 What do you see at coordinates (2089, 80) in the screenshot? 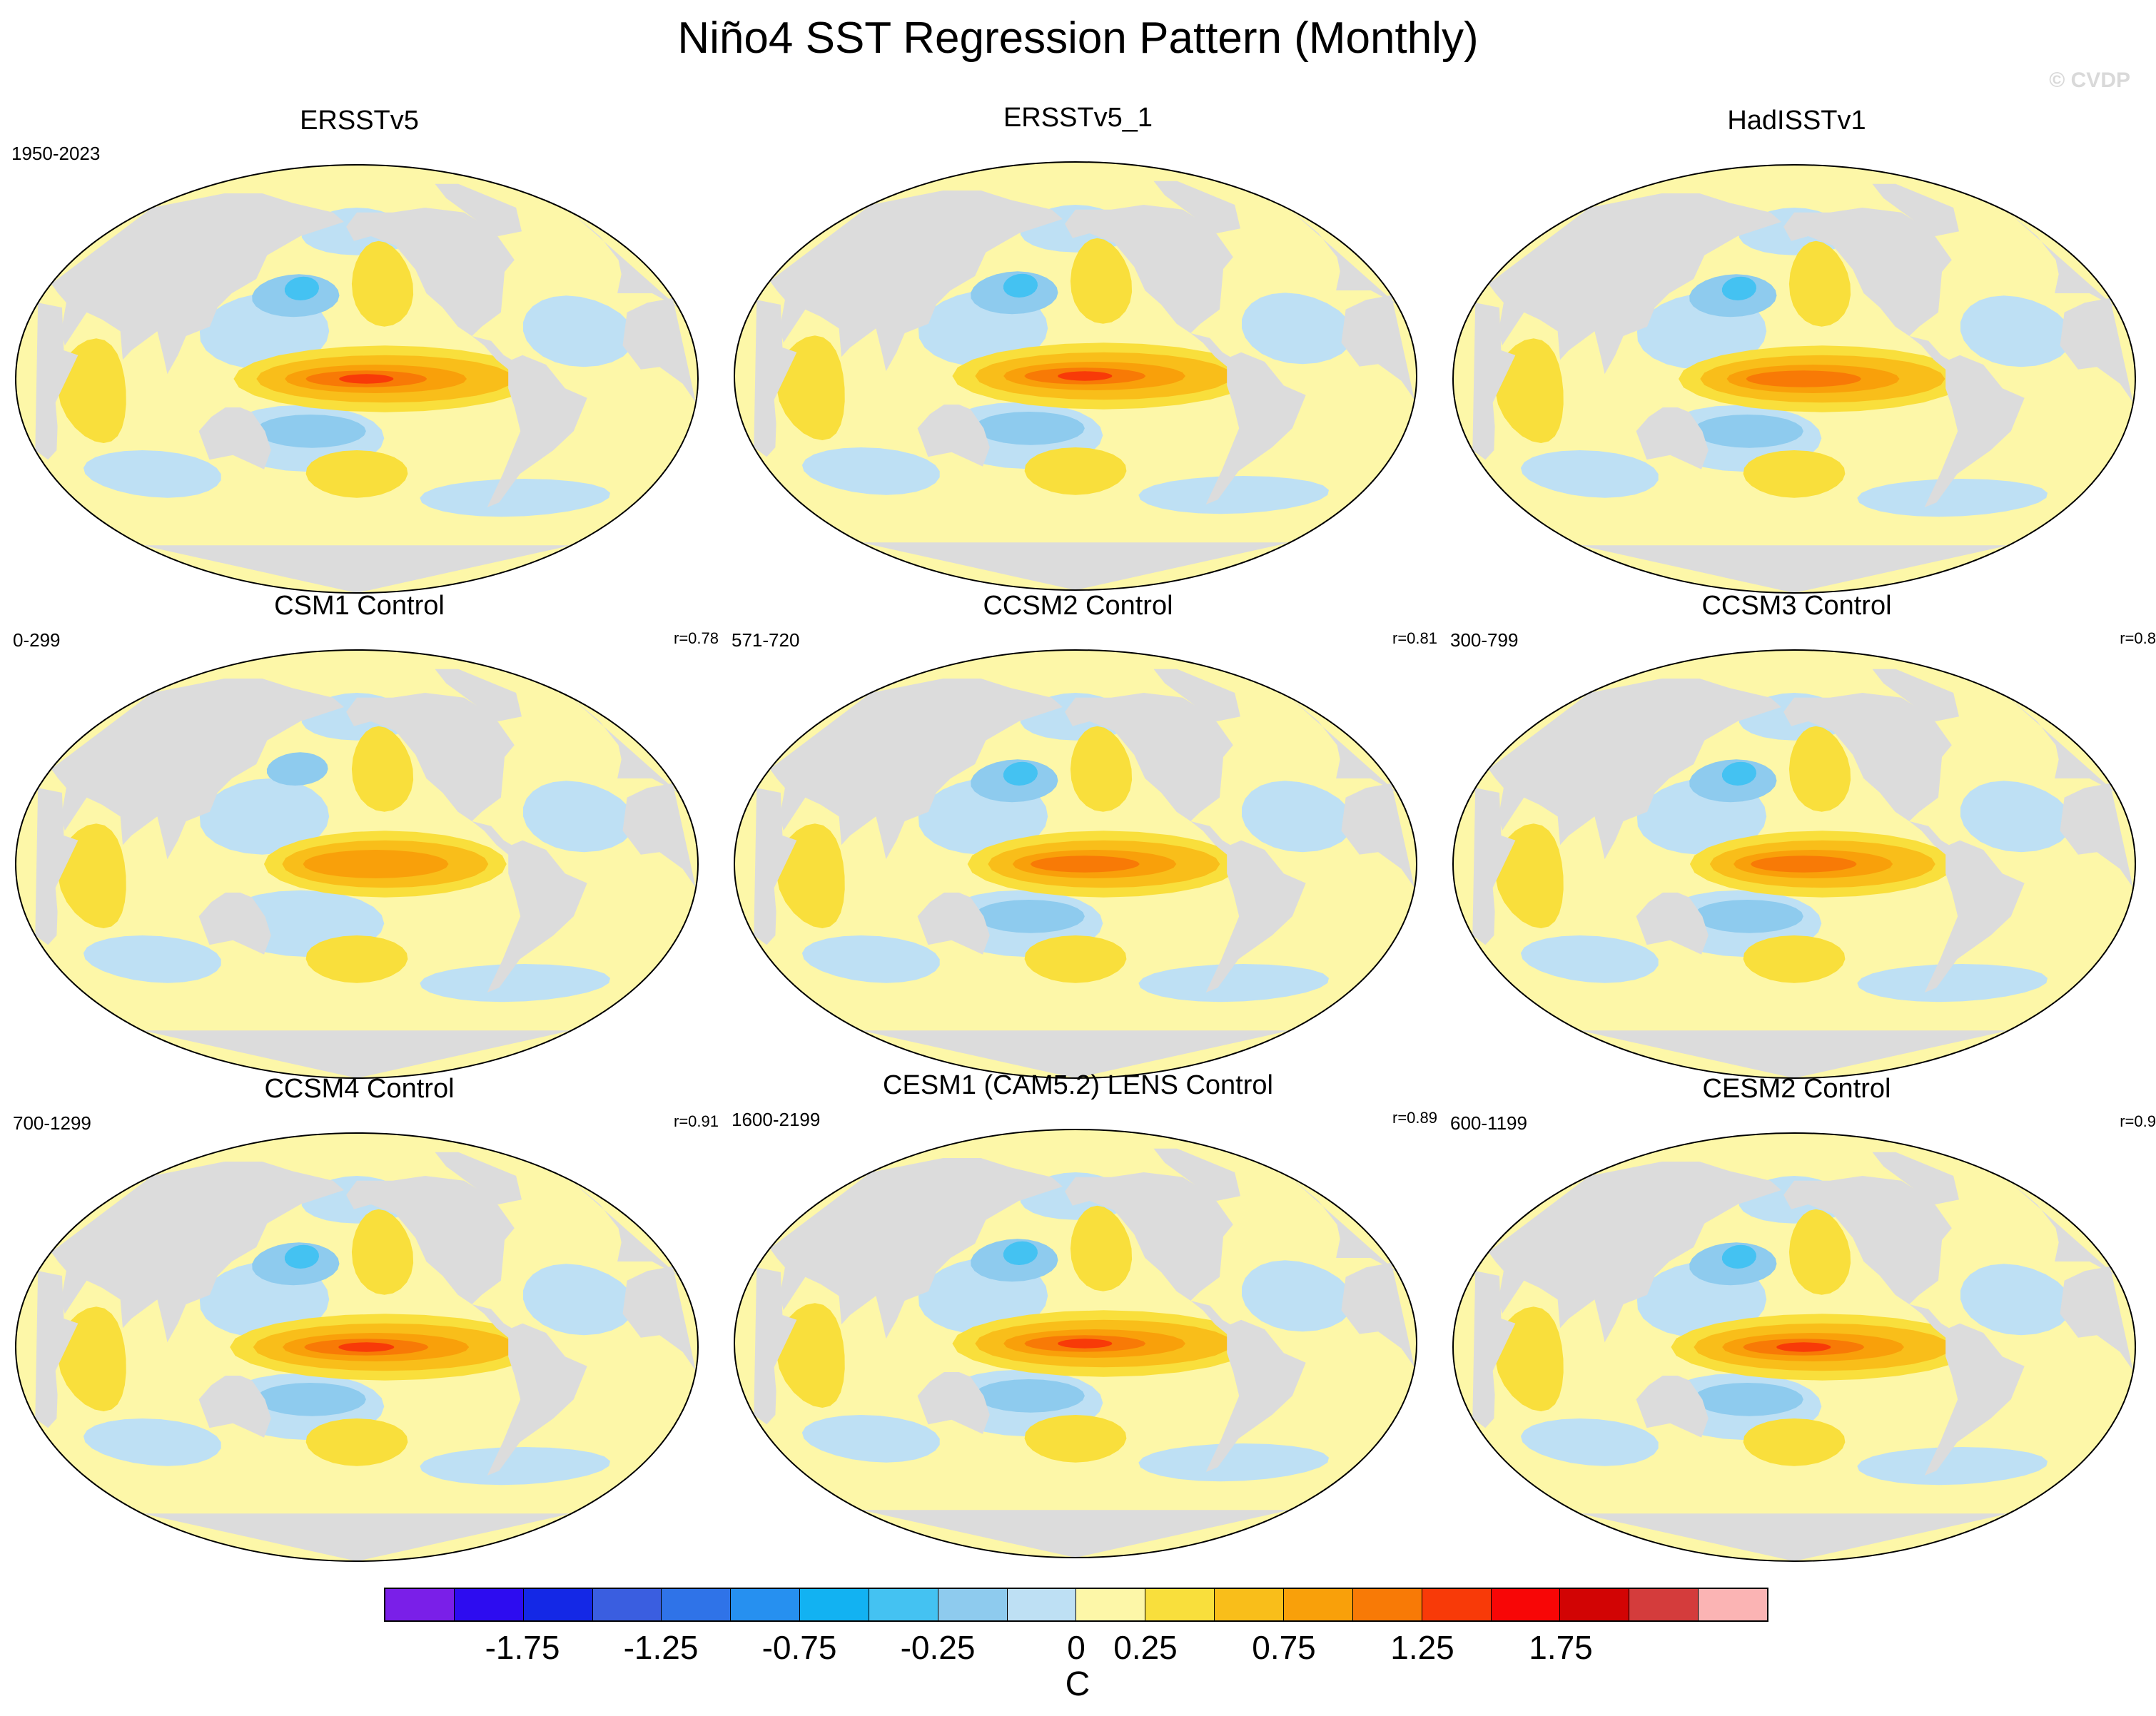
I see `cvdp-watermark: © CVDP` at bounding box center [2089, 80].